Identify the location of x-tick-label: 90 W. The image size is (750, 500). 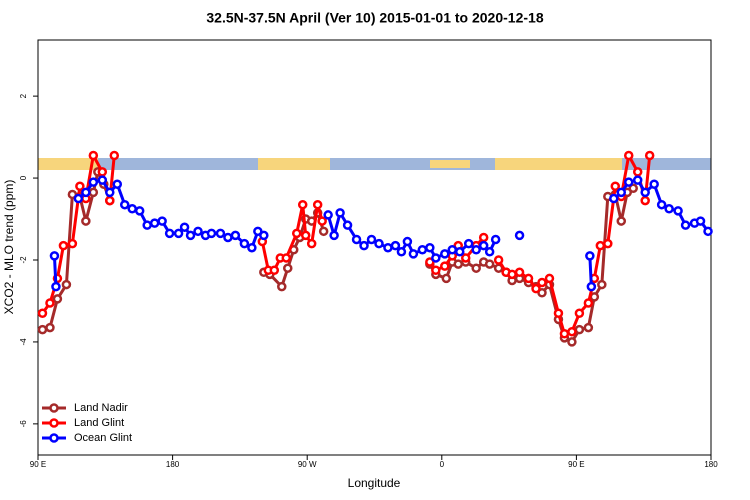
(307, 464).